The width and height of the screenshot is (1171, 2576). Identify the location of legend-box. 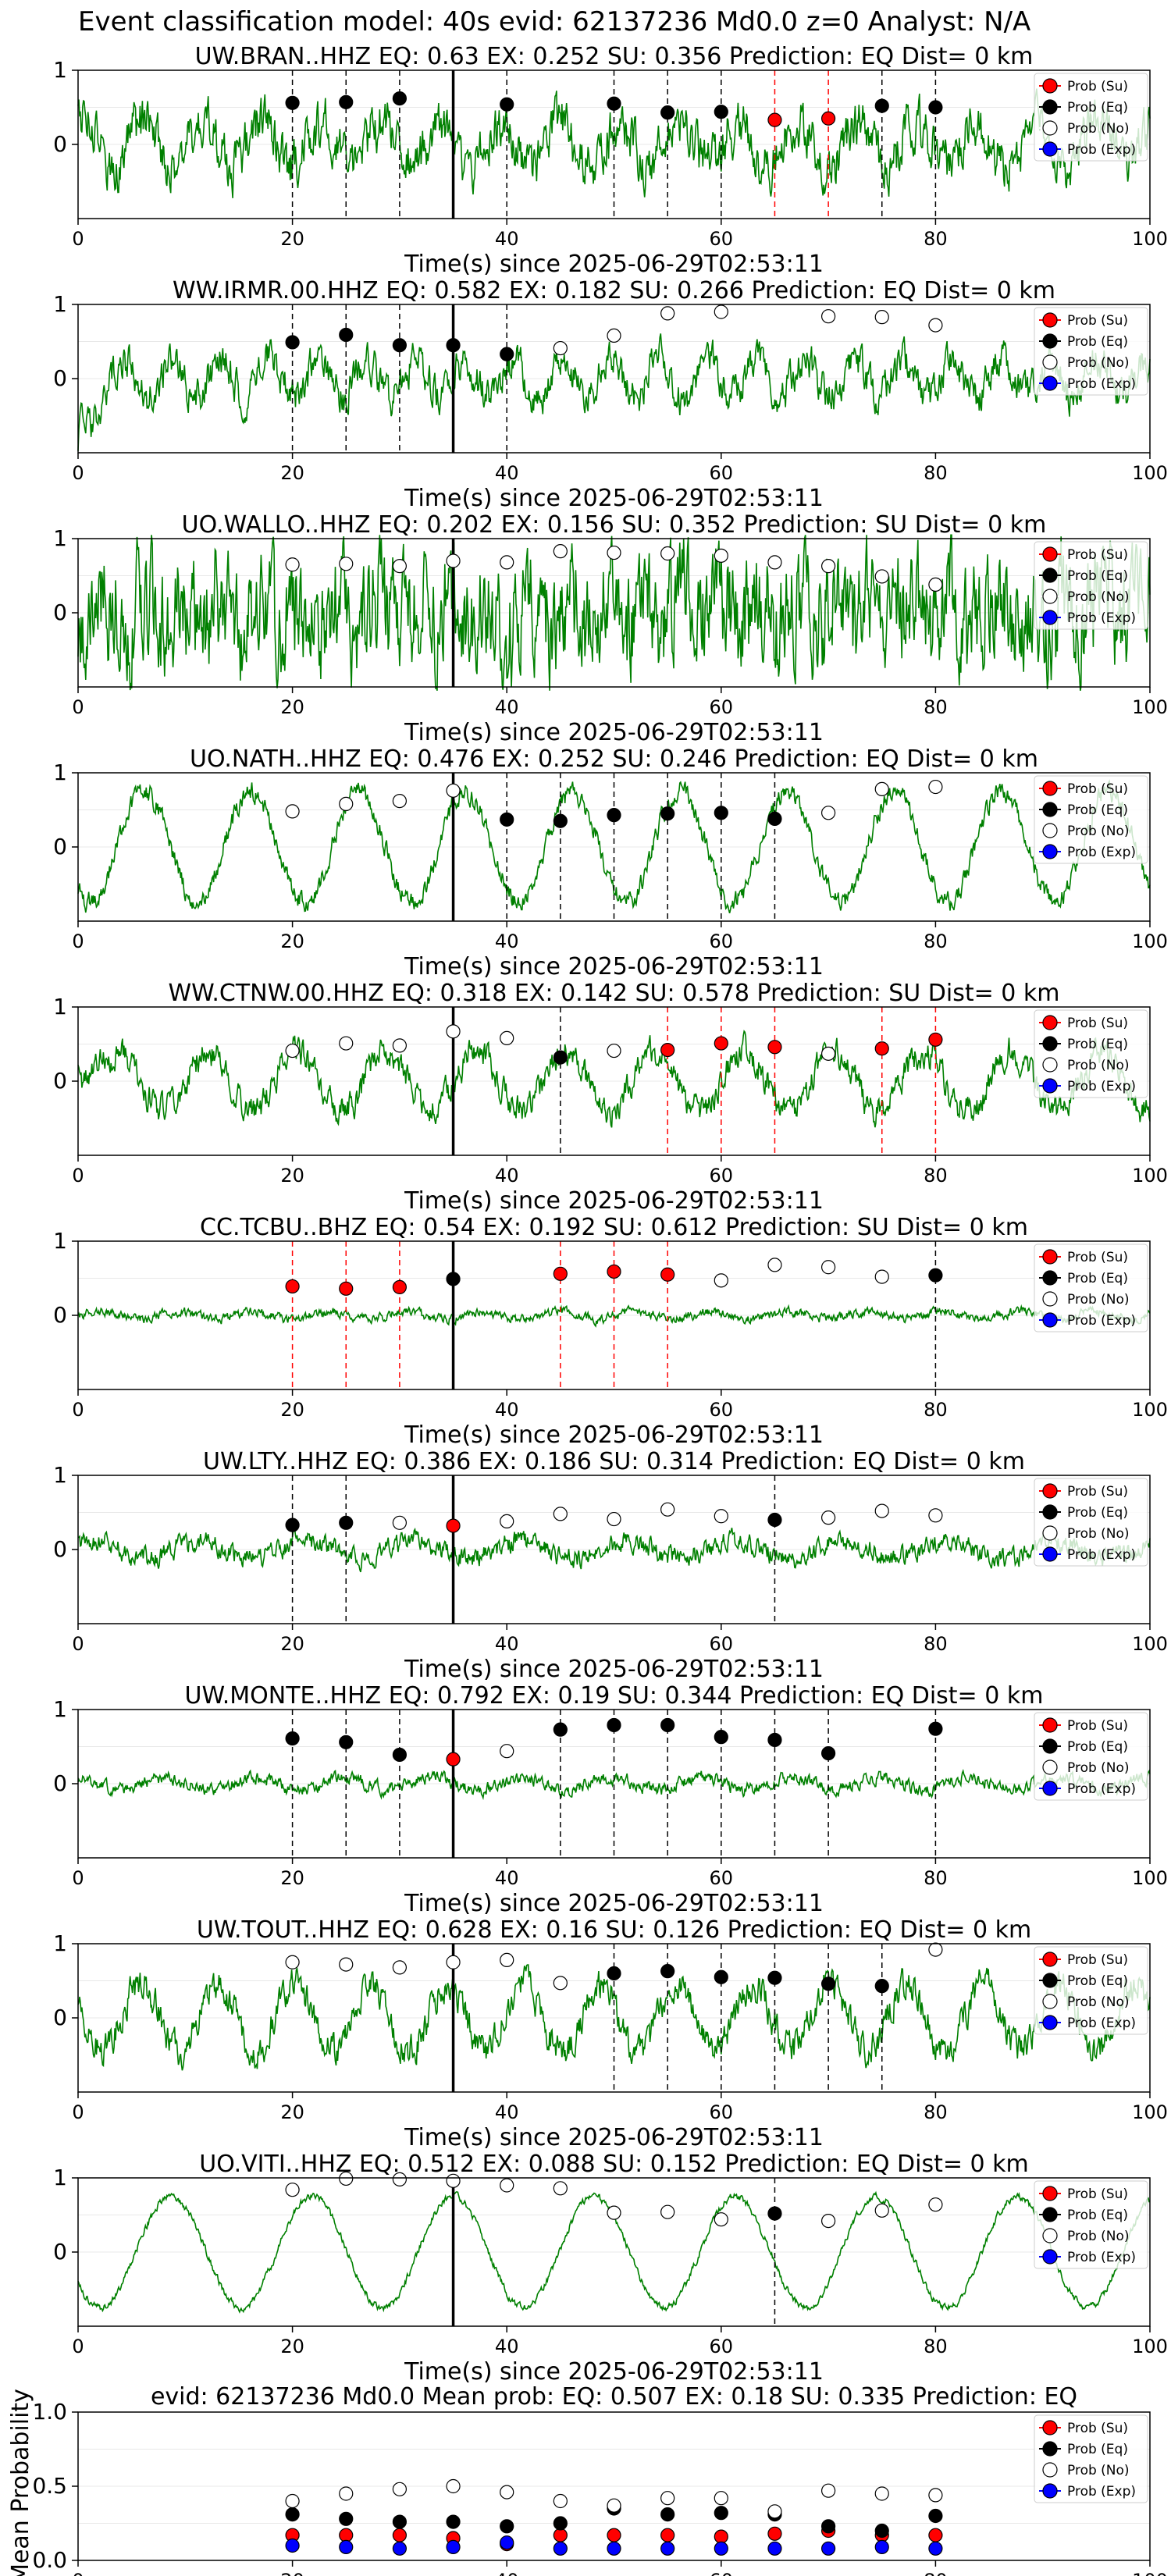
(1091, 2458).